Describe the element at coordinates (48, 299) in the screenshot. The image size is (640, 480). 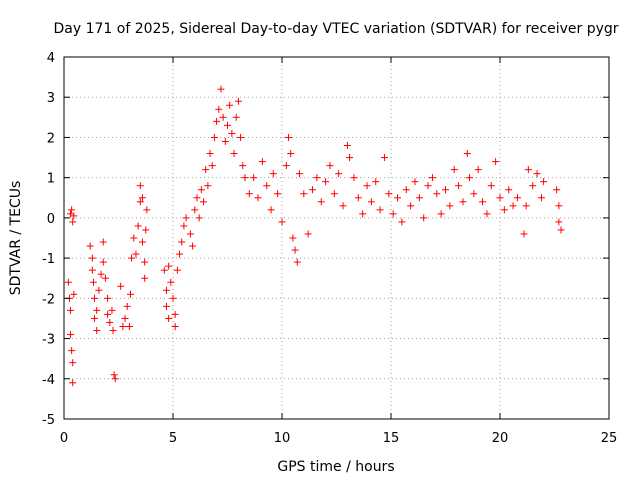
I see `y-tick-label: -2` at that location.